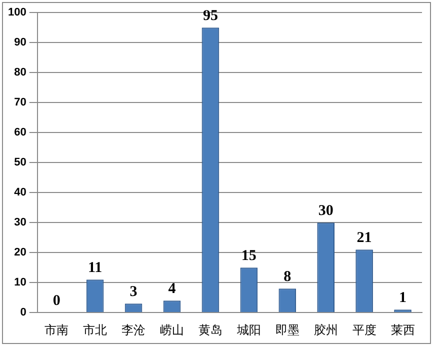  What do you see at coordinates (95, 268) in the screenshot?
I see `data-label: 11` at bounding box center [95, 268].